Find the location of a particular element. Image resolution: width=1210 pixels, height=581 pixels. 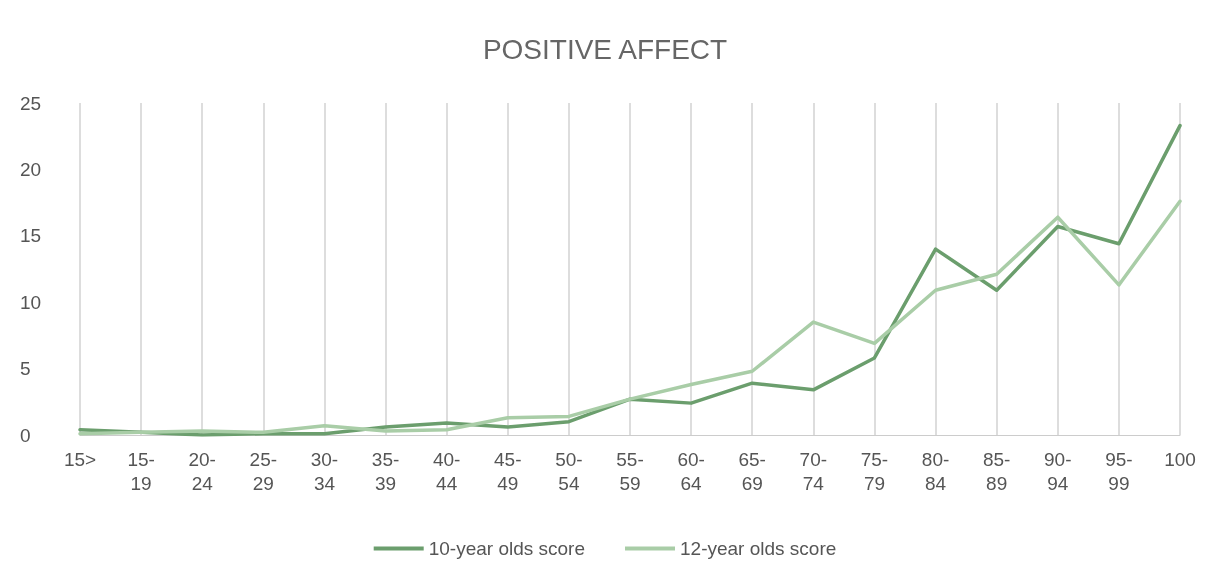

x-tick-label: 65- 69 is located at coordinates (752, 471).